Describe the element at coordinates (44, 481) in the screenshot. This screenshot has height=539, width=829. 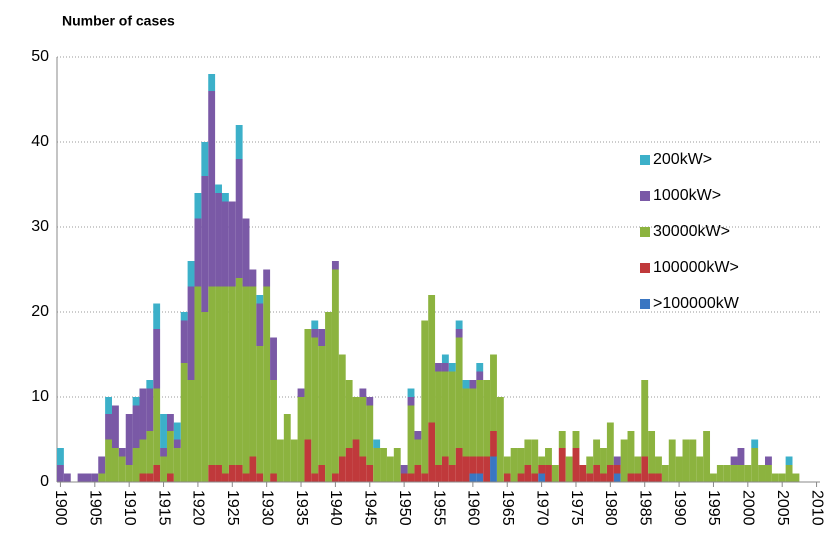
I see `y-tick-label: 0` at that location.